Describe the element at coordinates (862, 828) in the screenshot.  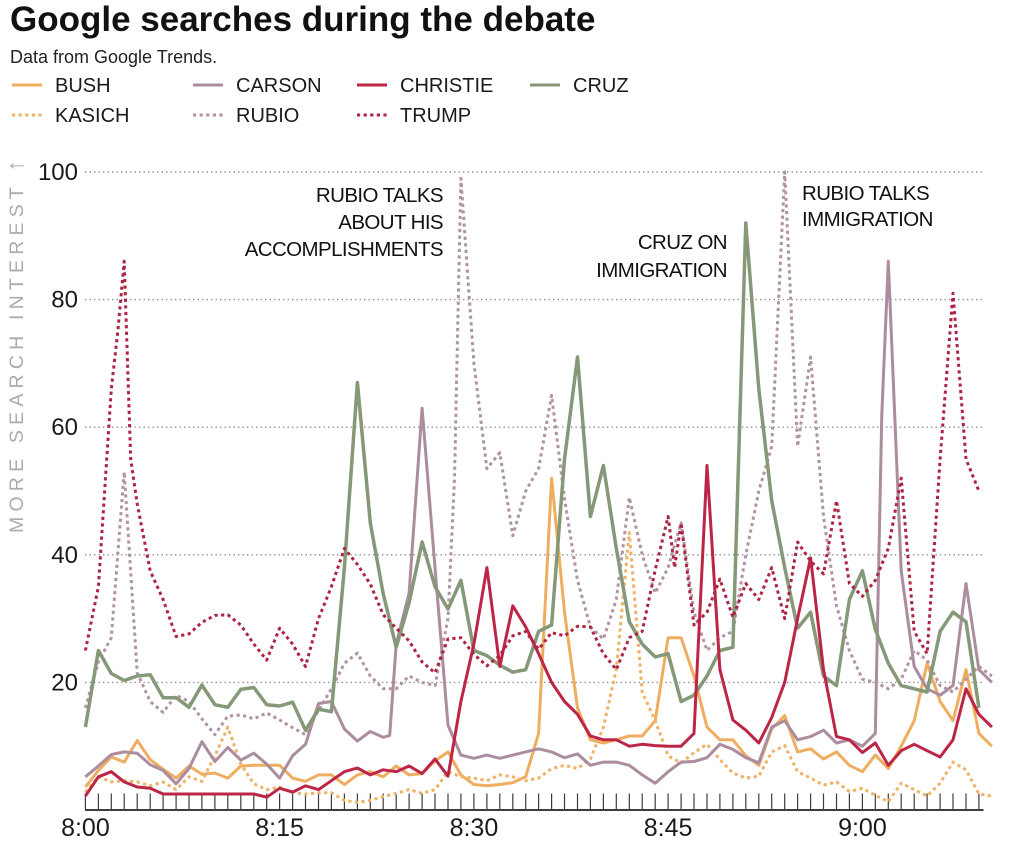
I see `svg-text: 9:00` at that location.